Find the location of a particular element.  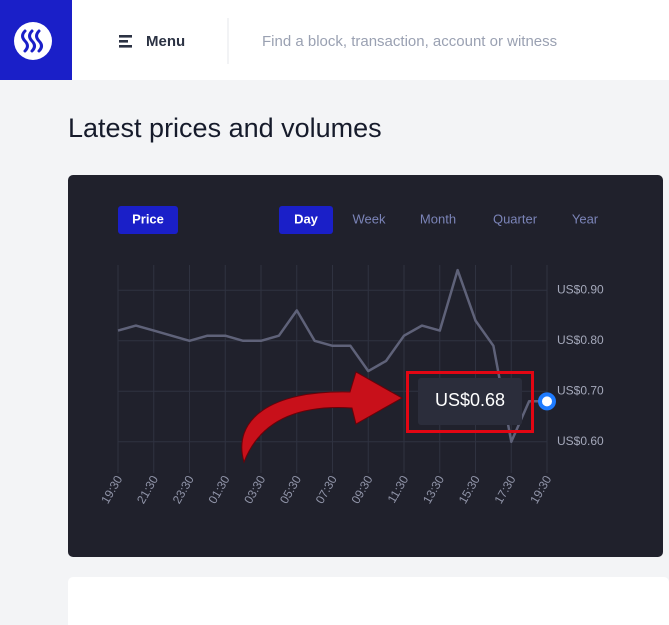

range-tab: Quarter is located at coordinates (515, 218).